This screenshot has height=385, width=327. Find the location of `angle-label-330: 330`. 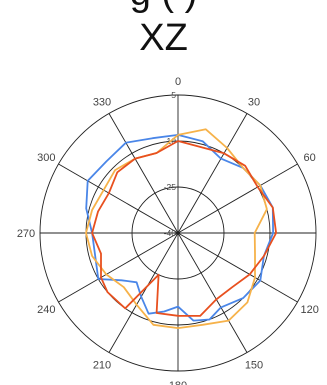

angle-label-330: 330 is located at coordinates (102, 102).